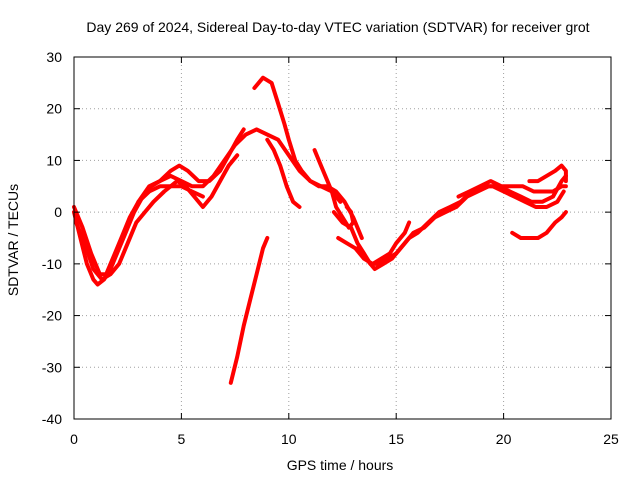  I want to click on x-tick-label: 25, so click(611, 439).